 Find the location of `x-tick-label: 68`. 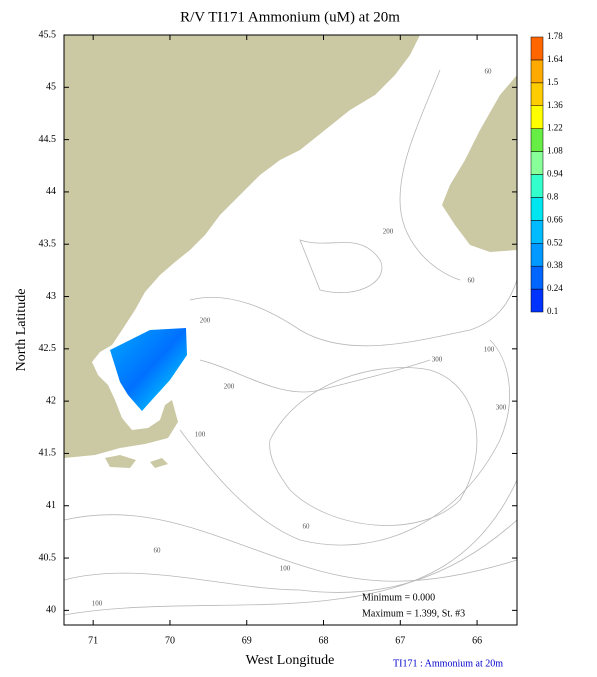

x-tick-label: 68 is located at coordinates (324, 640).